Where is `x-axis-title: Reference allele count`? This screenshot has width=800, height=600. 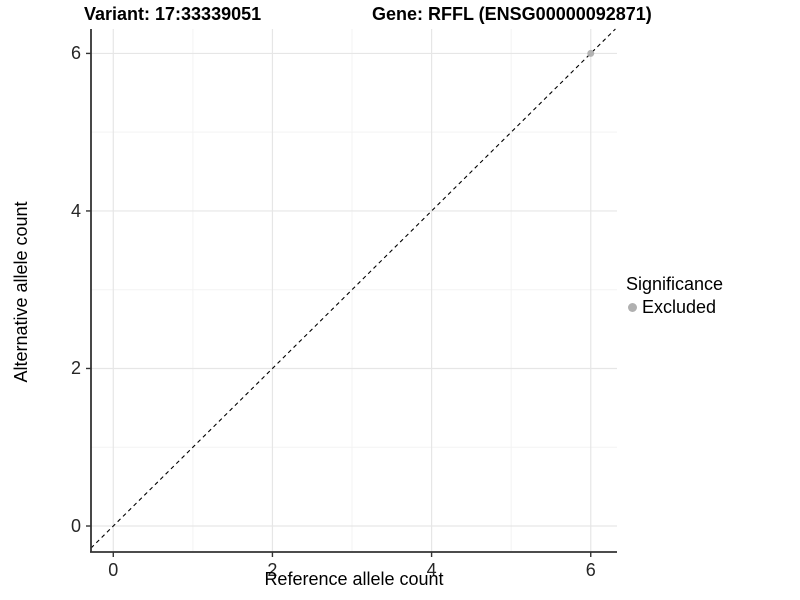
x-axis-title: Reference allele count is located at coordinates (354, 579).